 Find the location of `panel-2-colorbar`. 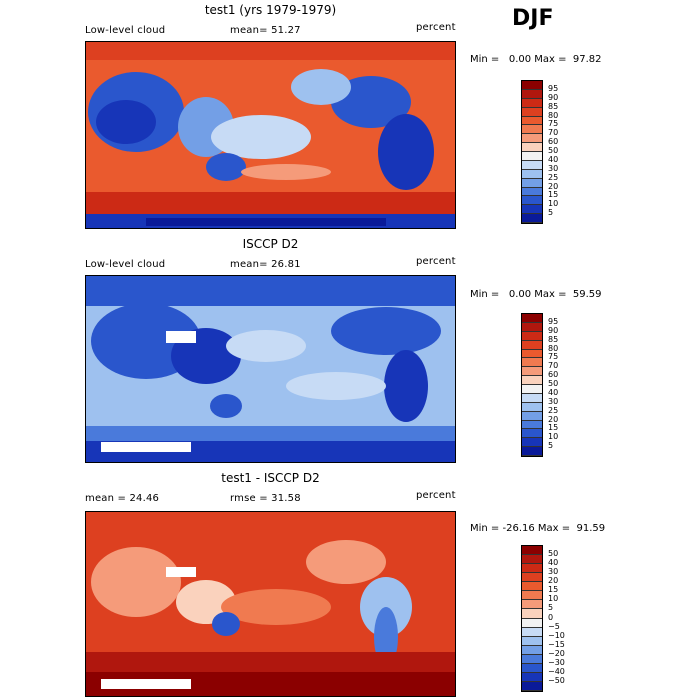

panel-2-colorbar is located at coordinates (532, 385).